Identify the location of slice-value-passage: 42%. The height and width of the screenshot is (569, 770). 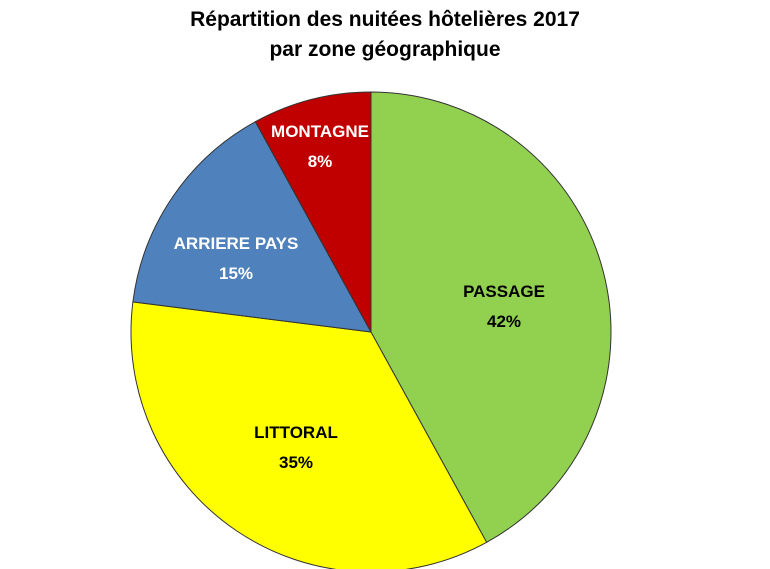
(504, 321).